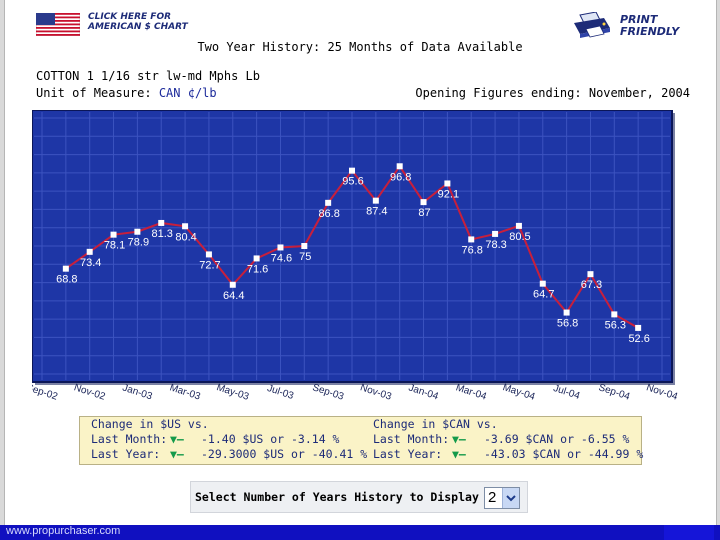 This screenshot has width=720, height=540. Describe the element at coordinates (615, 325) in the screenshot. I see `data-label: 56.3` at that location.